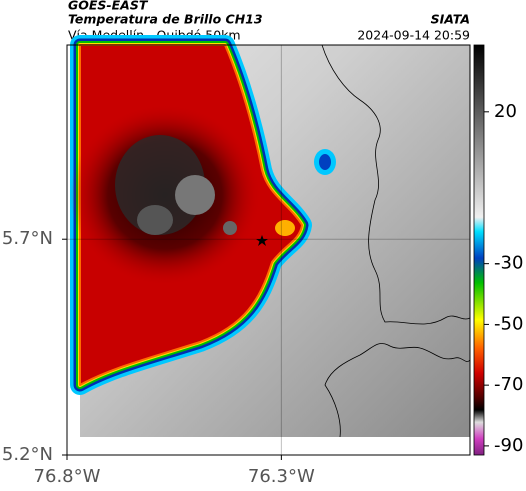  Describe the element at coordinates (508, 445) in the screenshot. I see `colorbar-tick-label: -90` at that location.